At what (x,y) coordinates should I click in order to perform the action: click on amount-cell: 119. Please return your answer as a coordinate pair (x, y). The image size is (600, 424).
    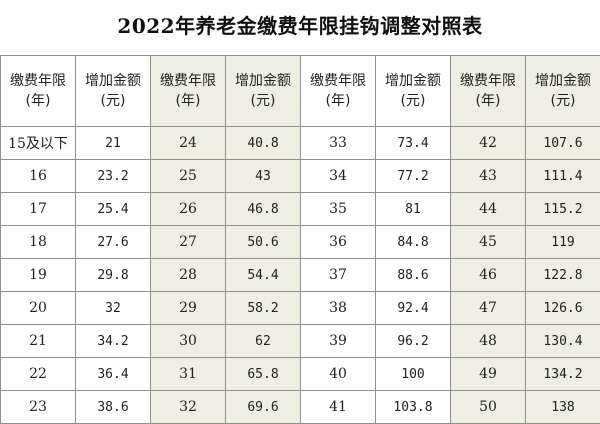
    Looking at the image, I should click on (563, 242).